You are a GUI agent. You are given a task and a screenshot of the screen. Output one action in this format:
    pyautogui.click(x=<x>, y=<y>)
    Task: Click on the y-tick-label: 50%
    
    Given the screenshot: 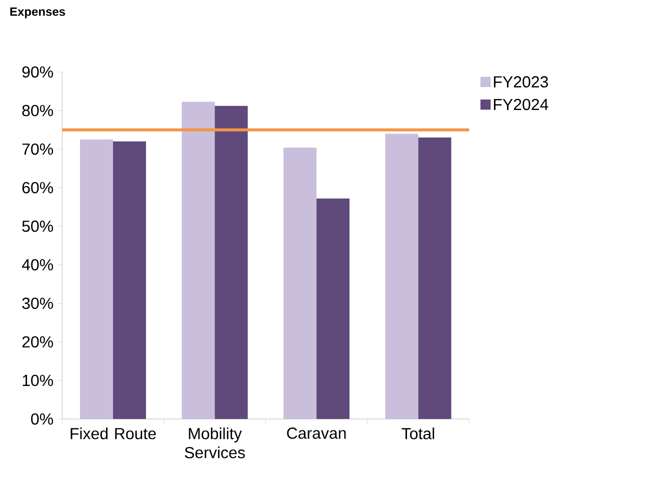 What is the action you would take?
    pyautogui.click(x=38, y=226)
    